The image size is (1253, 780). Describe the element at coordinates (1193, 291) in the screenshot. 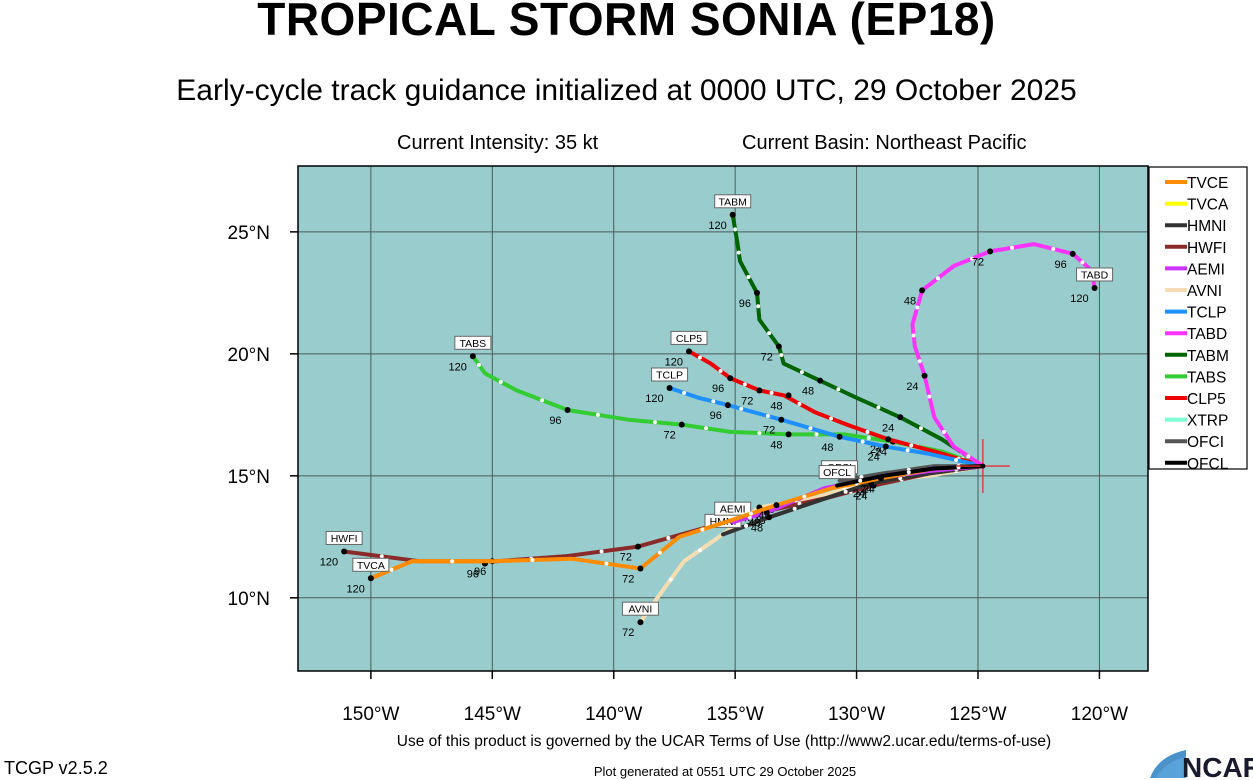

I see `legend-item-avni: AVNI` at that location.